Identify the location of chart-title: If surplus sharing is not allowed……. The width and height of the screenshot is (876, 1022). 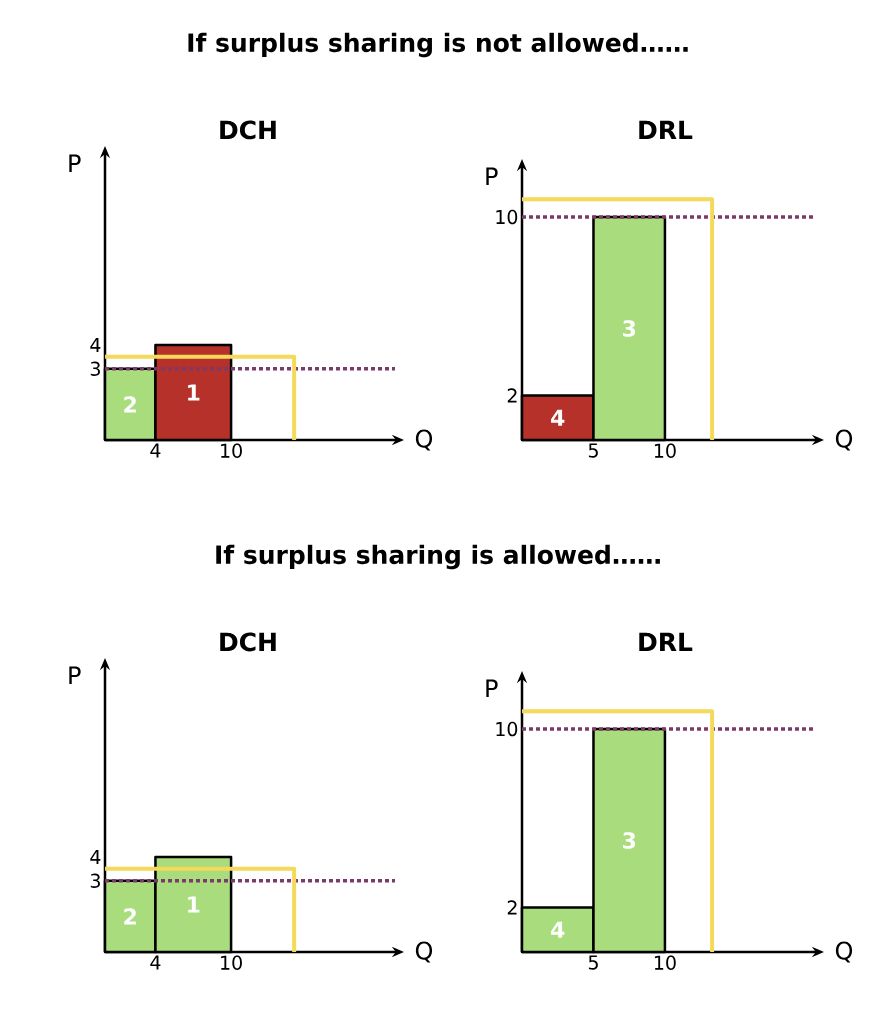
(438, 45).